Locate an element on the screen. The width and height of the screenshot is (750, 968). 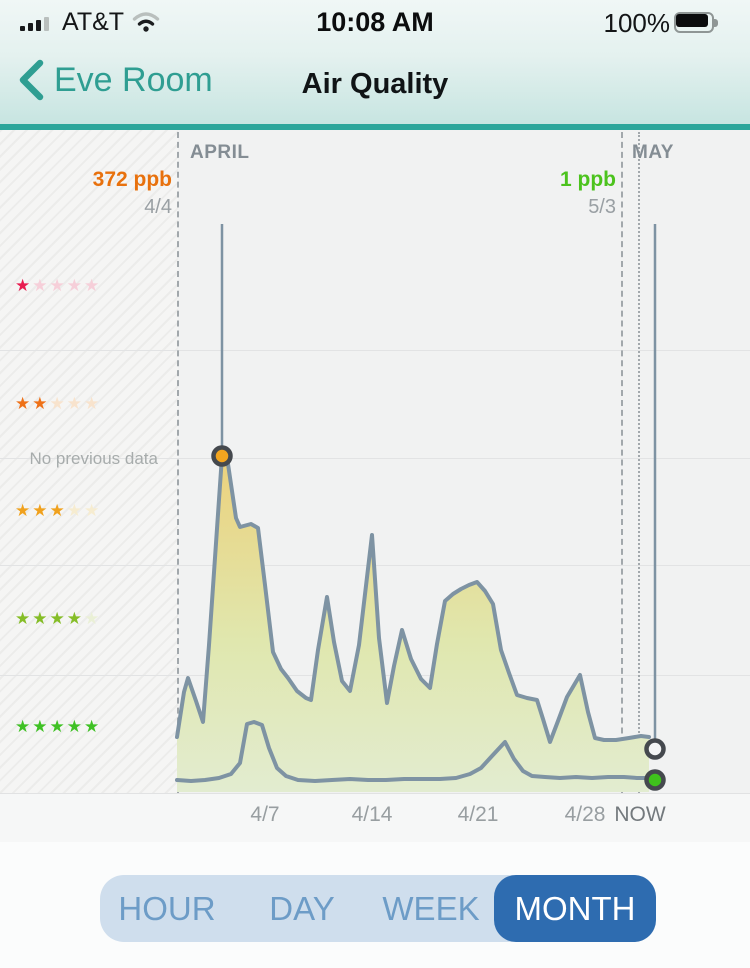
rating-row-4-star: ★★★★★ is located at coordinates (58, 619).